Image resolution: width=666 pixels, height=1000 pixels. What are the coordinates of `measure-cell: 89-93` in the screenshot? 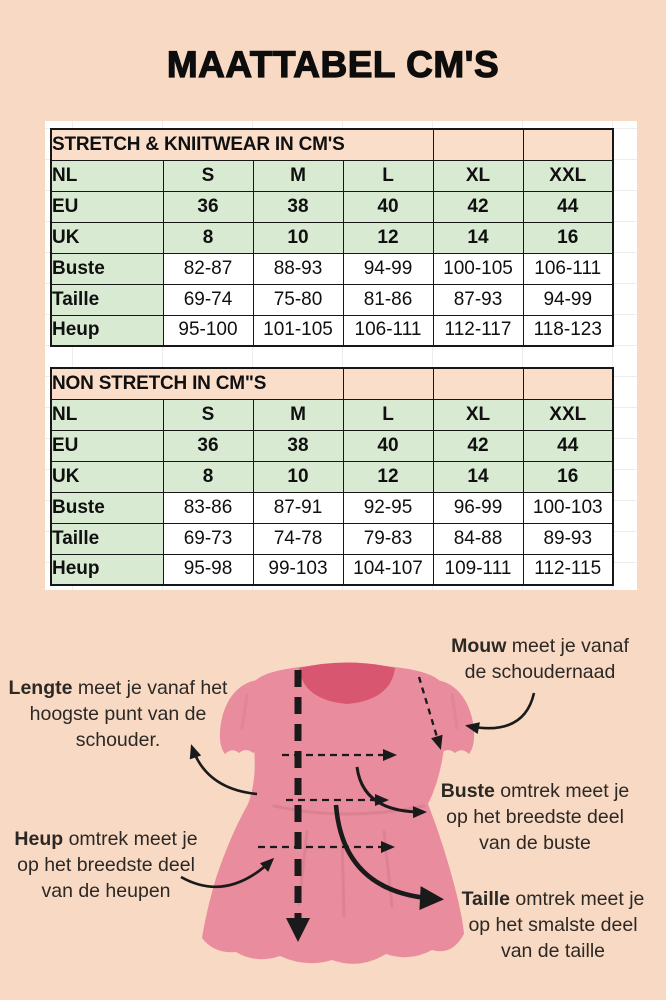 It's located at (568, 538).